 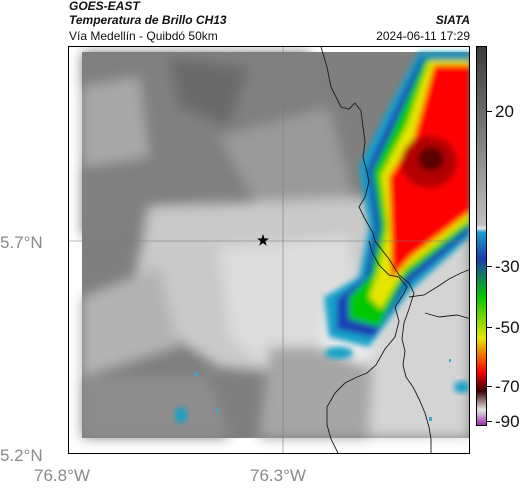 I want to click on colorbar-label: -50, so click(x=507, y=327).